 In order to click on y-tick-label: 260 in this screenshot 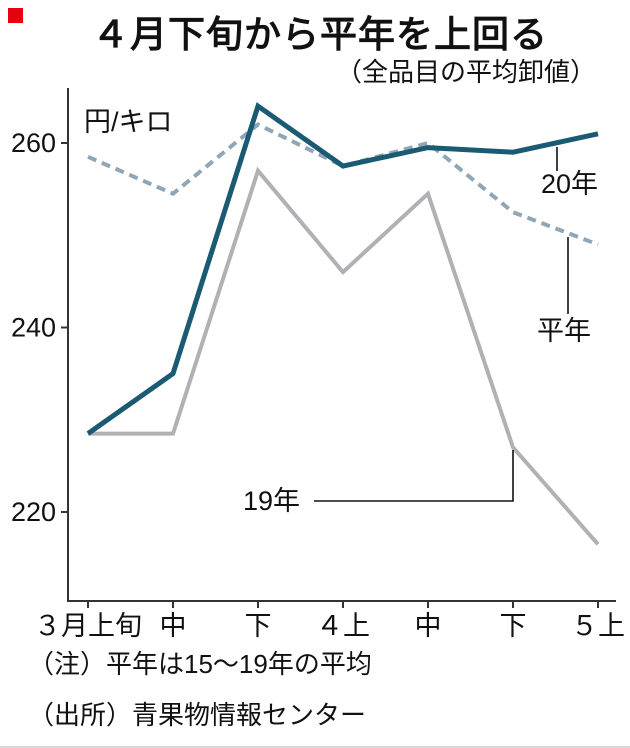, I will do `click(33, 143)`.